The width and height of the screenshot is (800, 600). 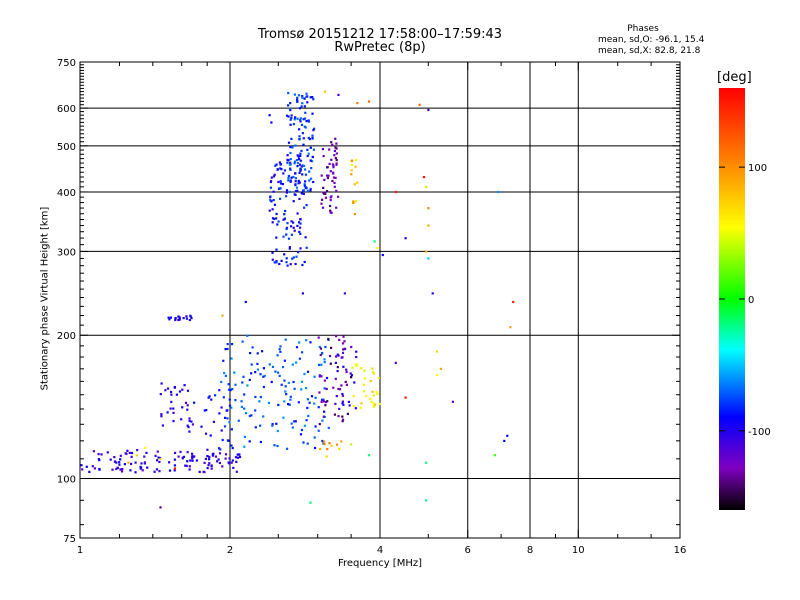 What do you see at coordinates (69, 539) in the screenshot?
I see `y-tick-label: 75` at bounding box center [69, 539].